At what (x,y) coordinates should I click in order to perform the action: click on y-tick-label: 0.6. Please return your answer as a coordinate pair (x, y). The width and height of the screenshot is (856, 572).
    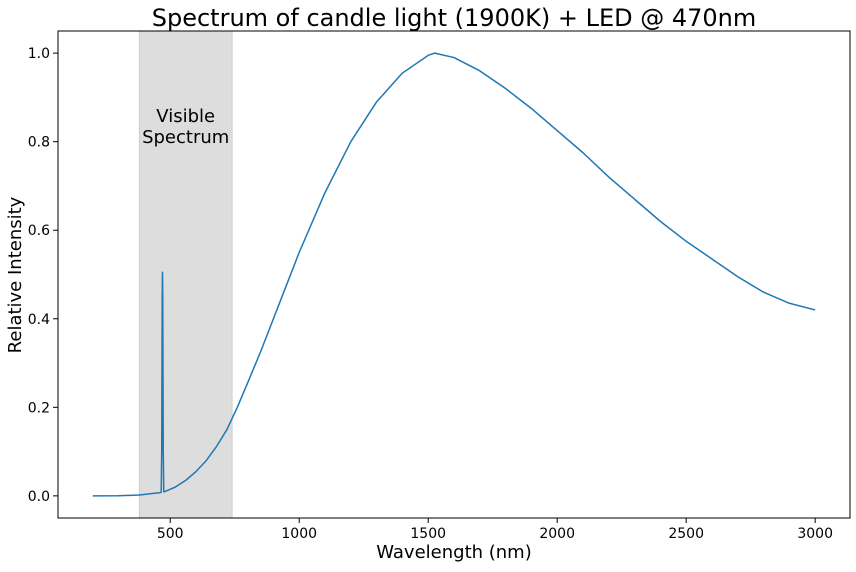
    Looking at the image, I should click on (39, 231).